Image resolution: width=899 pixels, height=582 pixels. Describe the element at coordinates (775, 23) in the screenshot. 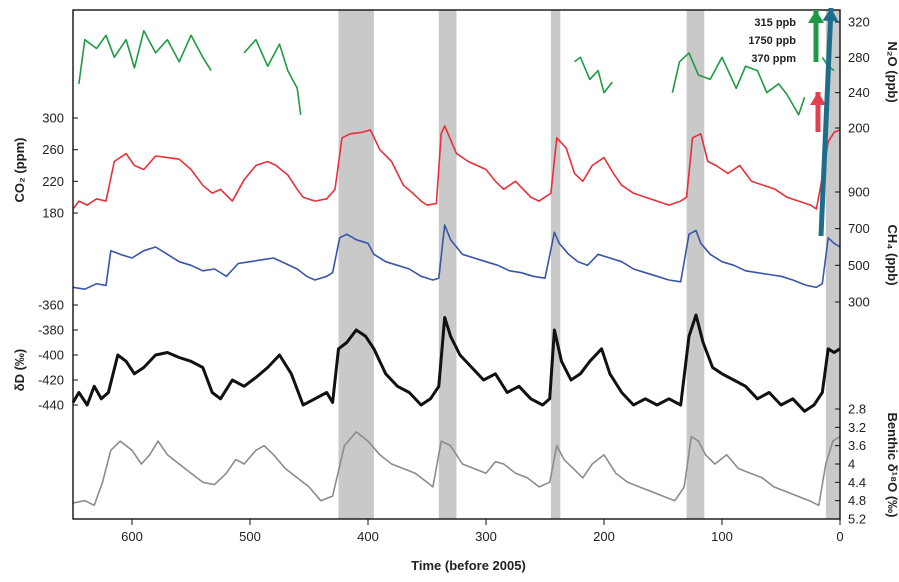

I see `modern-annotation-0: 315 ppb` at that location.